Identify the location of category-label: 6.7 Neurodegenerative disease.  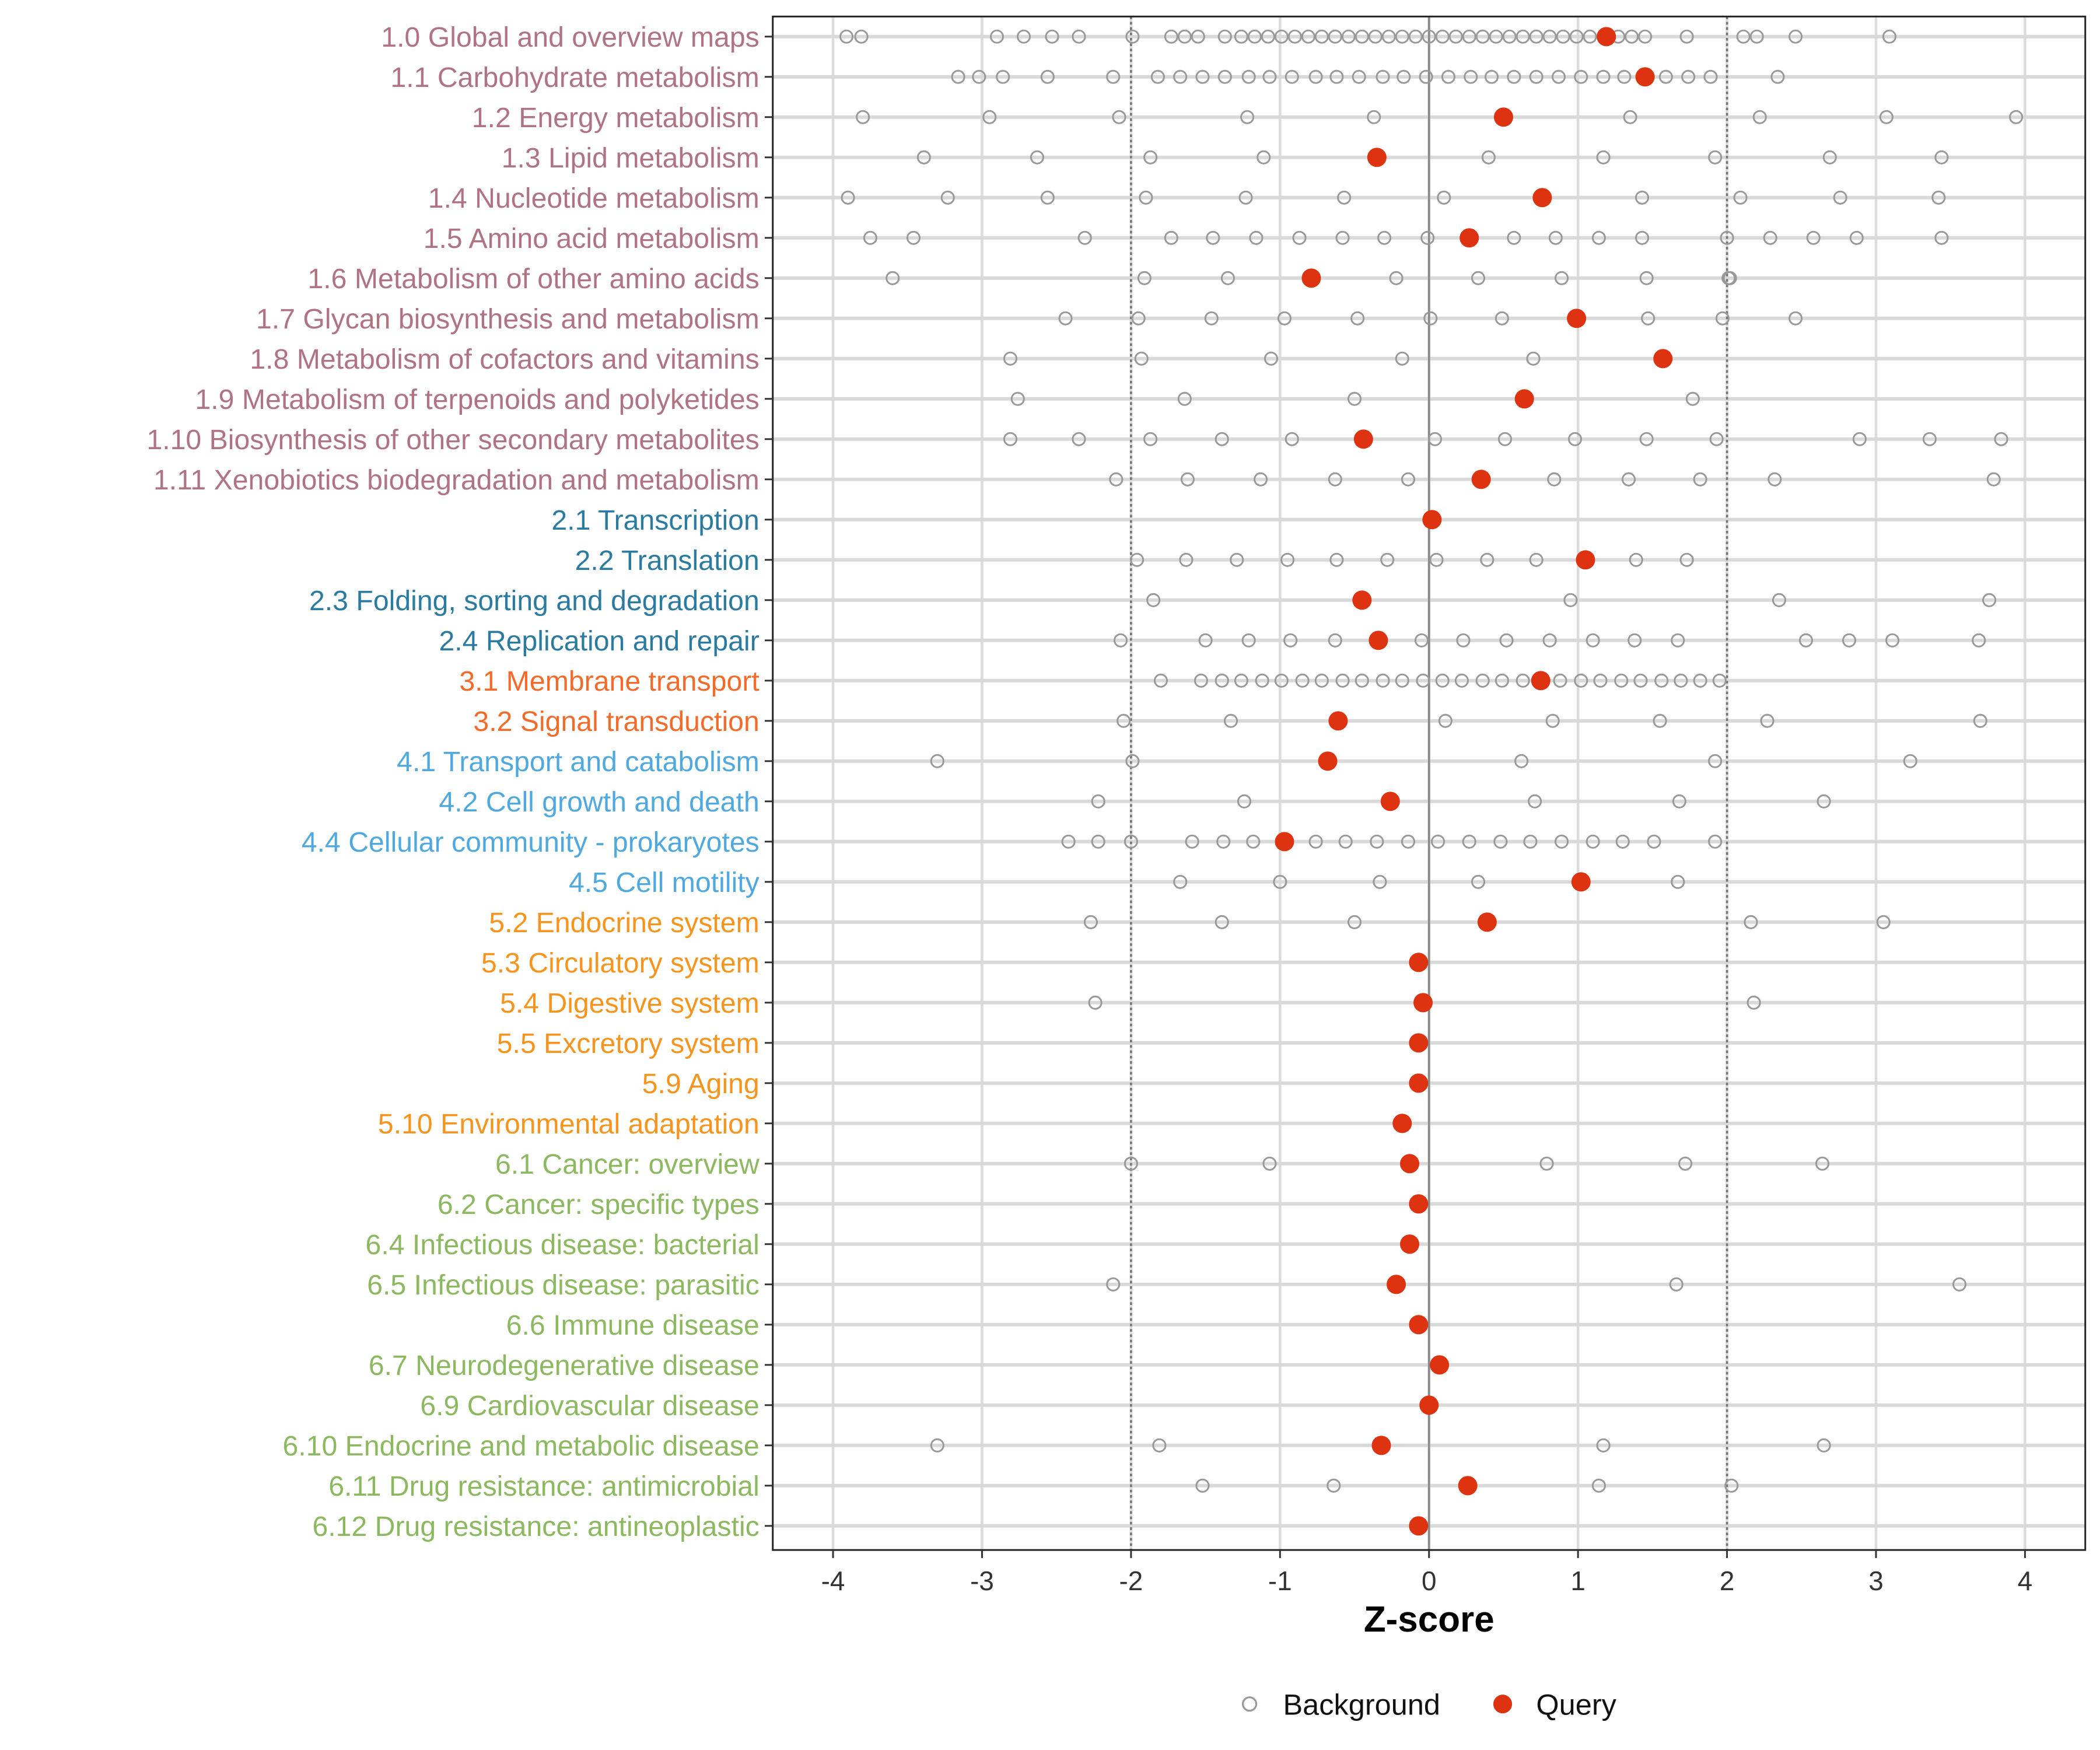
(564, 1365).